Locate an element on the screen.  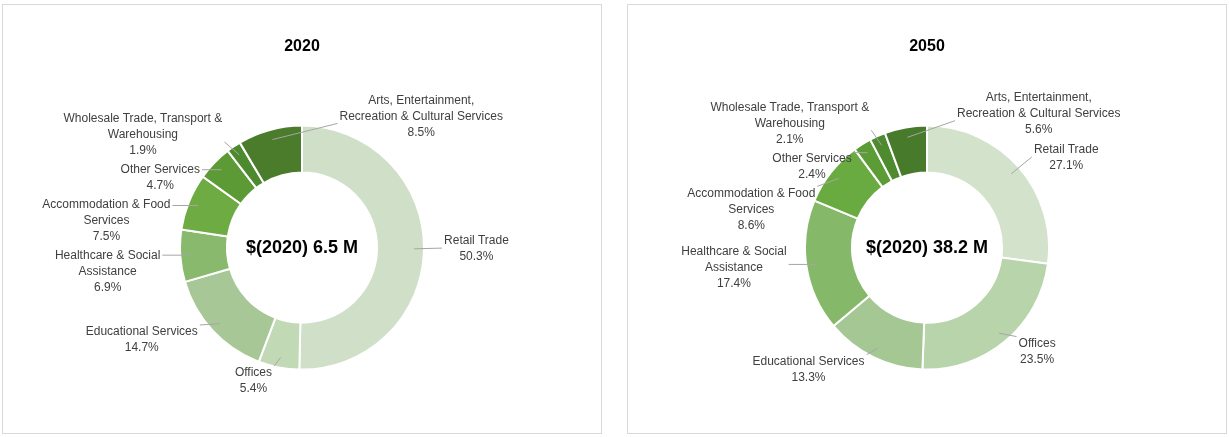
data-label: 17.4% is located at coordinates (734, 283).